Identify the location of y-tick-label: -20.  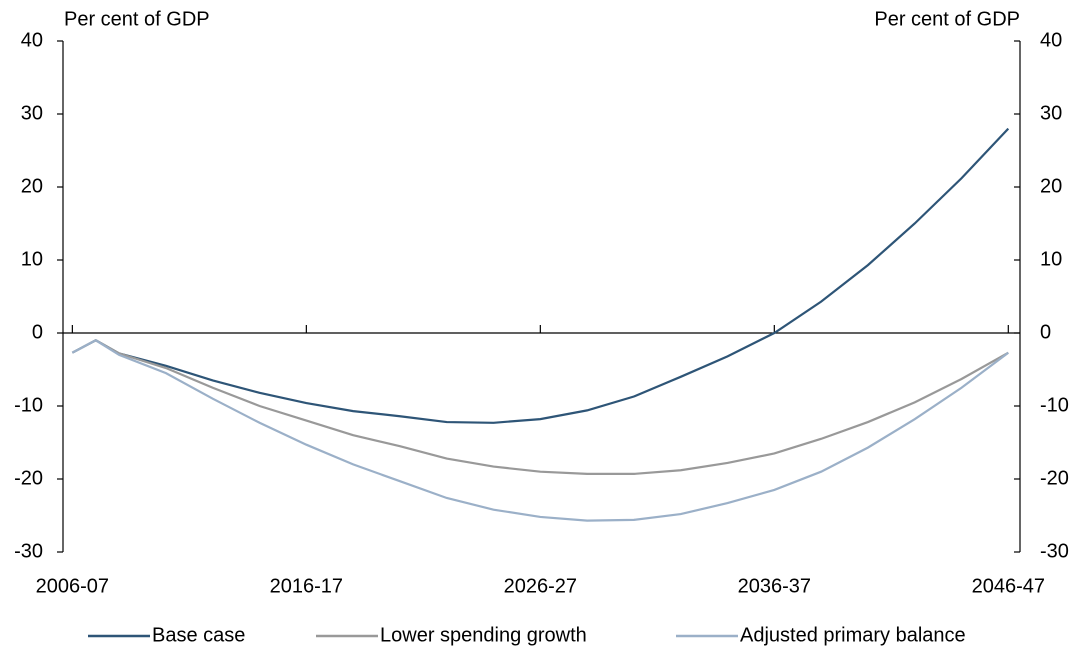
(28, 478).